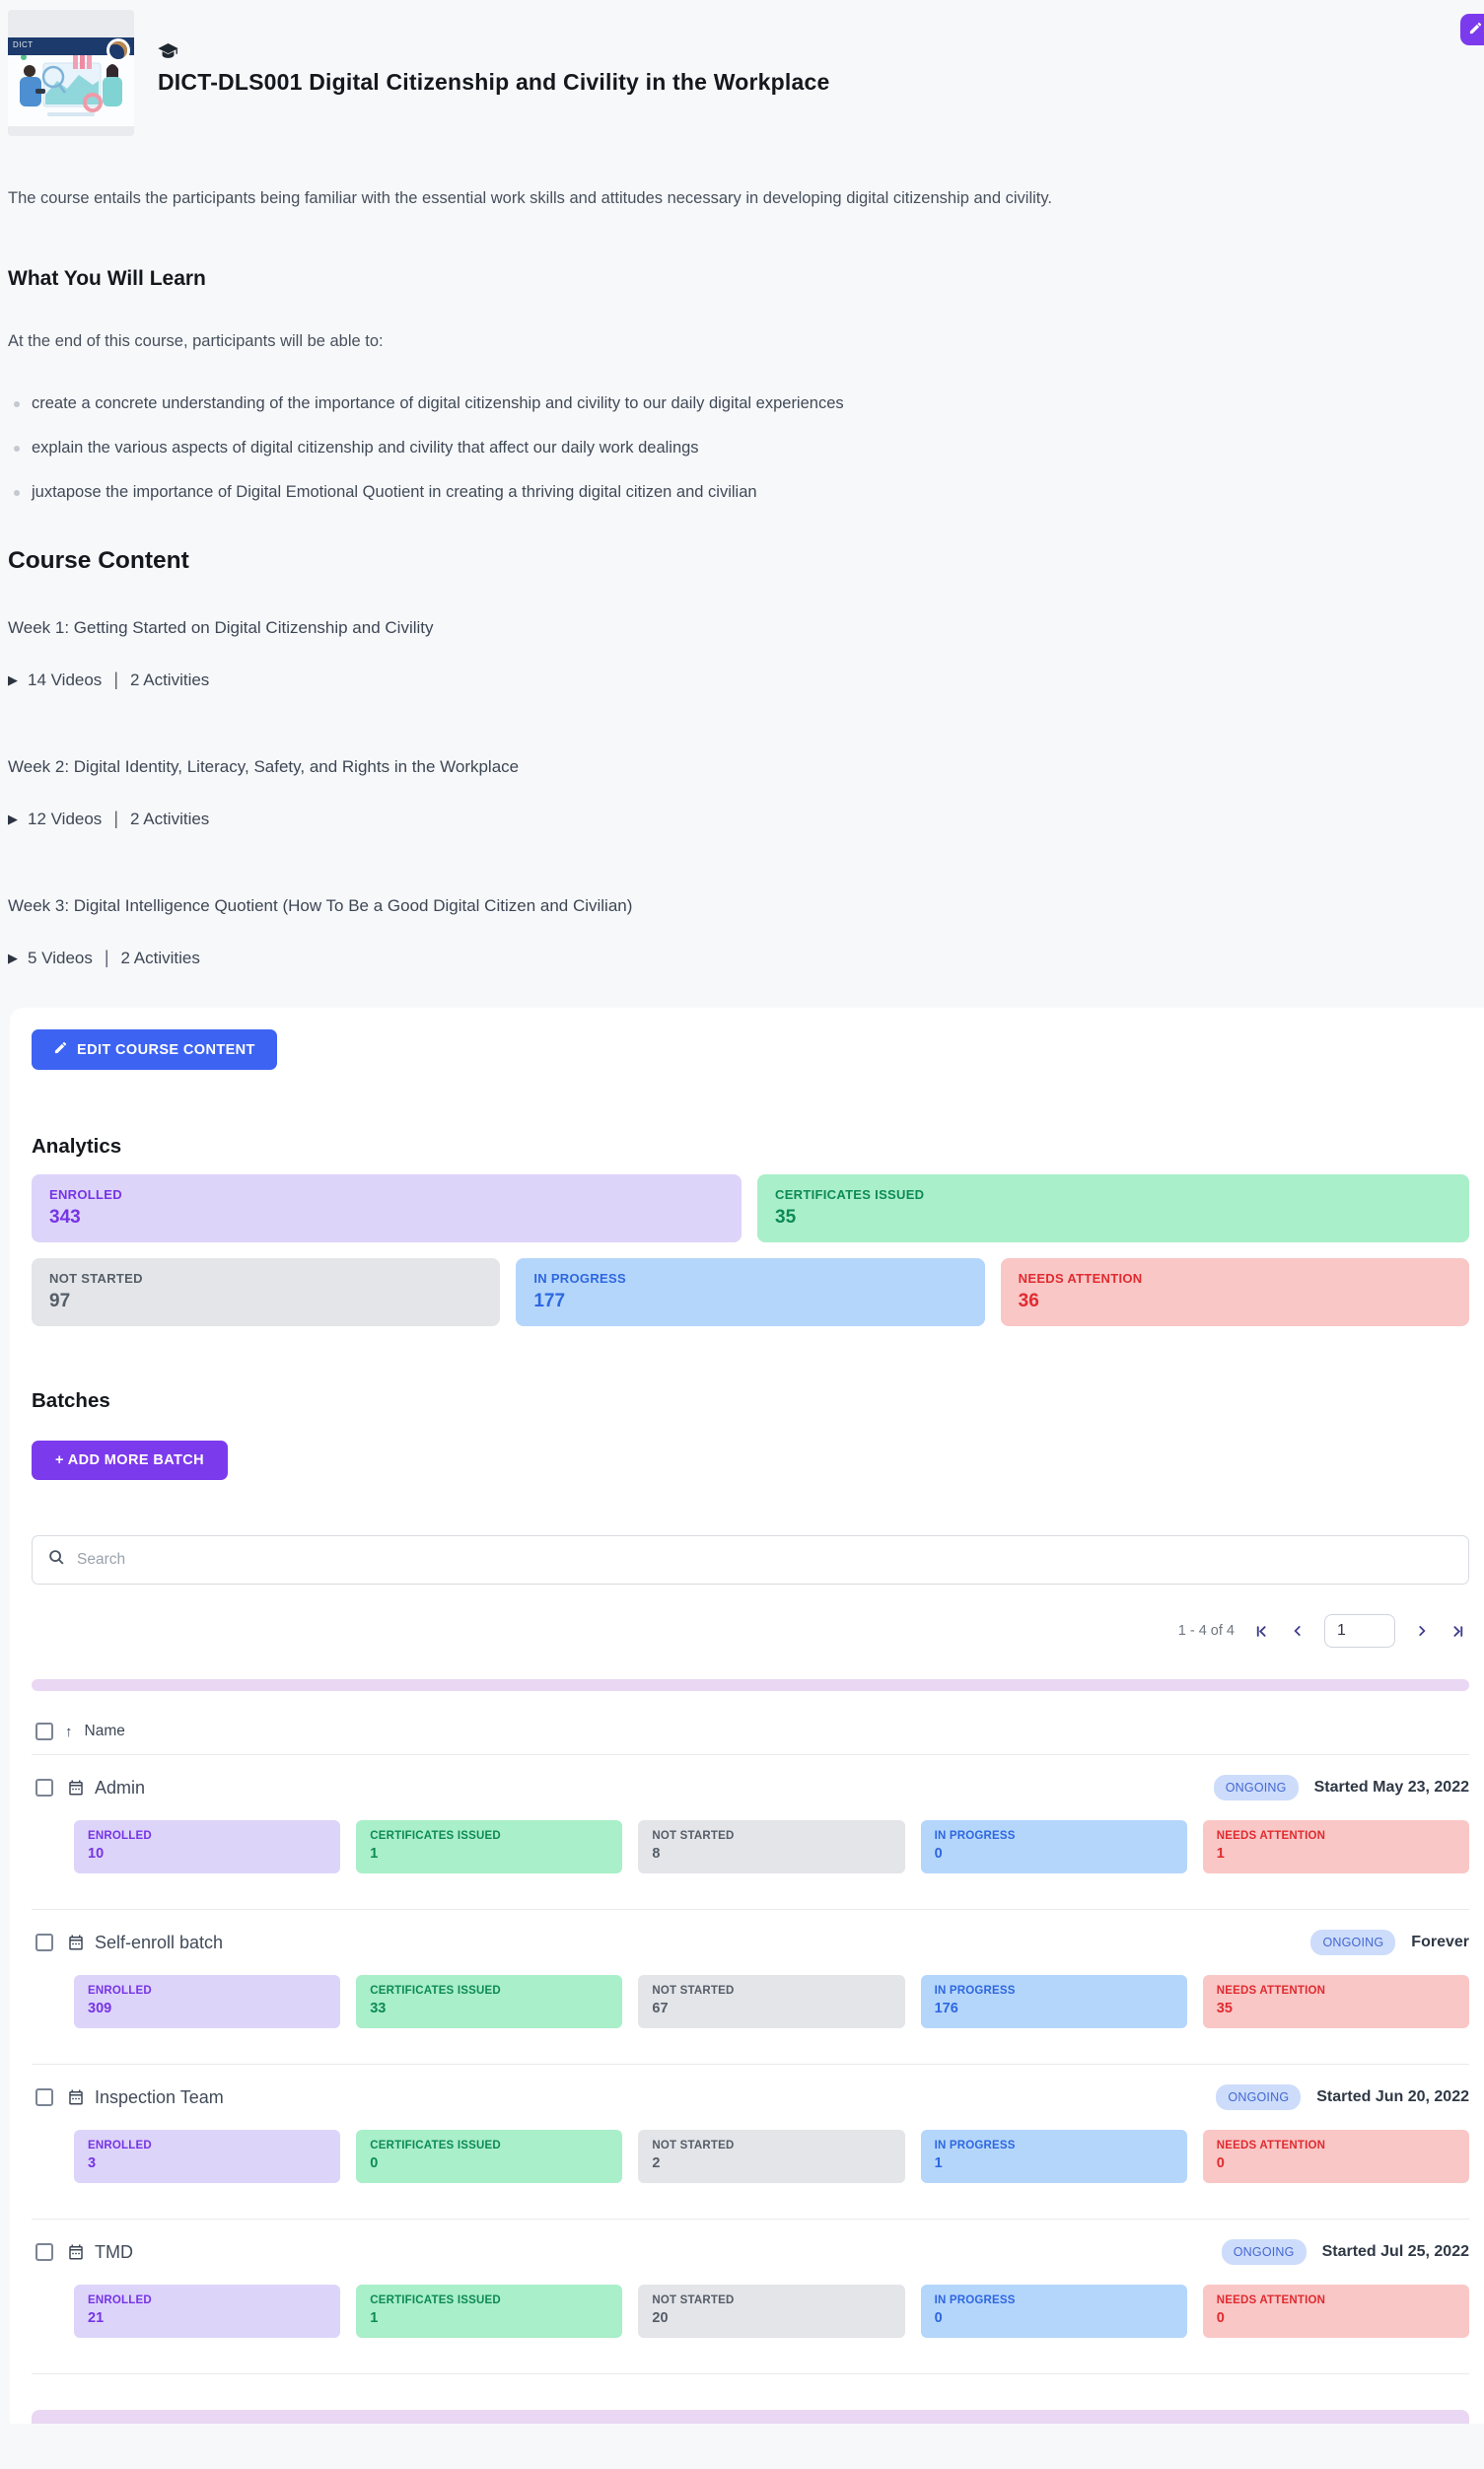  I want to click on stat-chip-not-started: NOT STARTED 67, so click(771, 2001).